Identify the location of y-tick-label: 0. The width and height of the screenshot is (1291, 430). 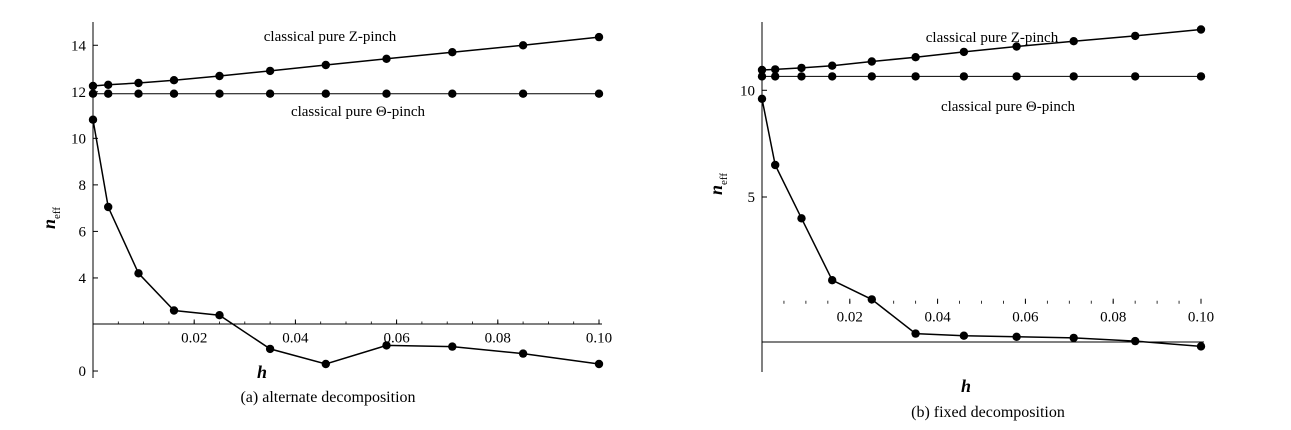
(83, 372).